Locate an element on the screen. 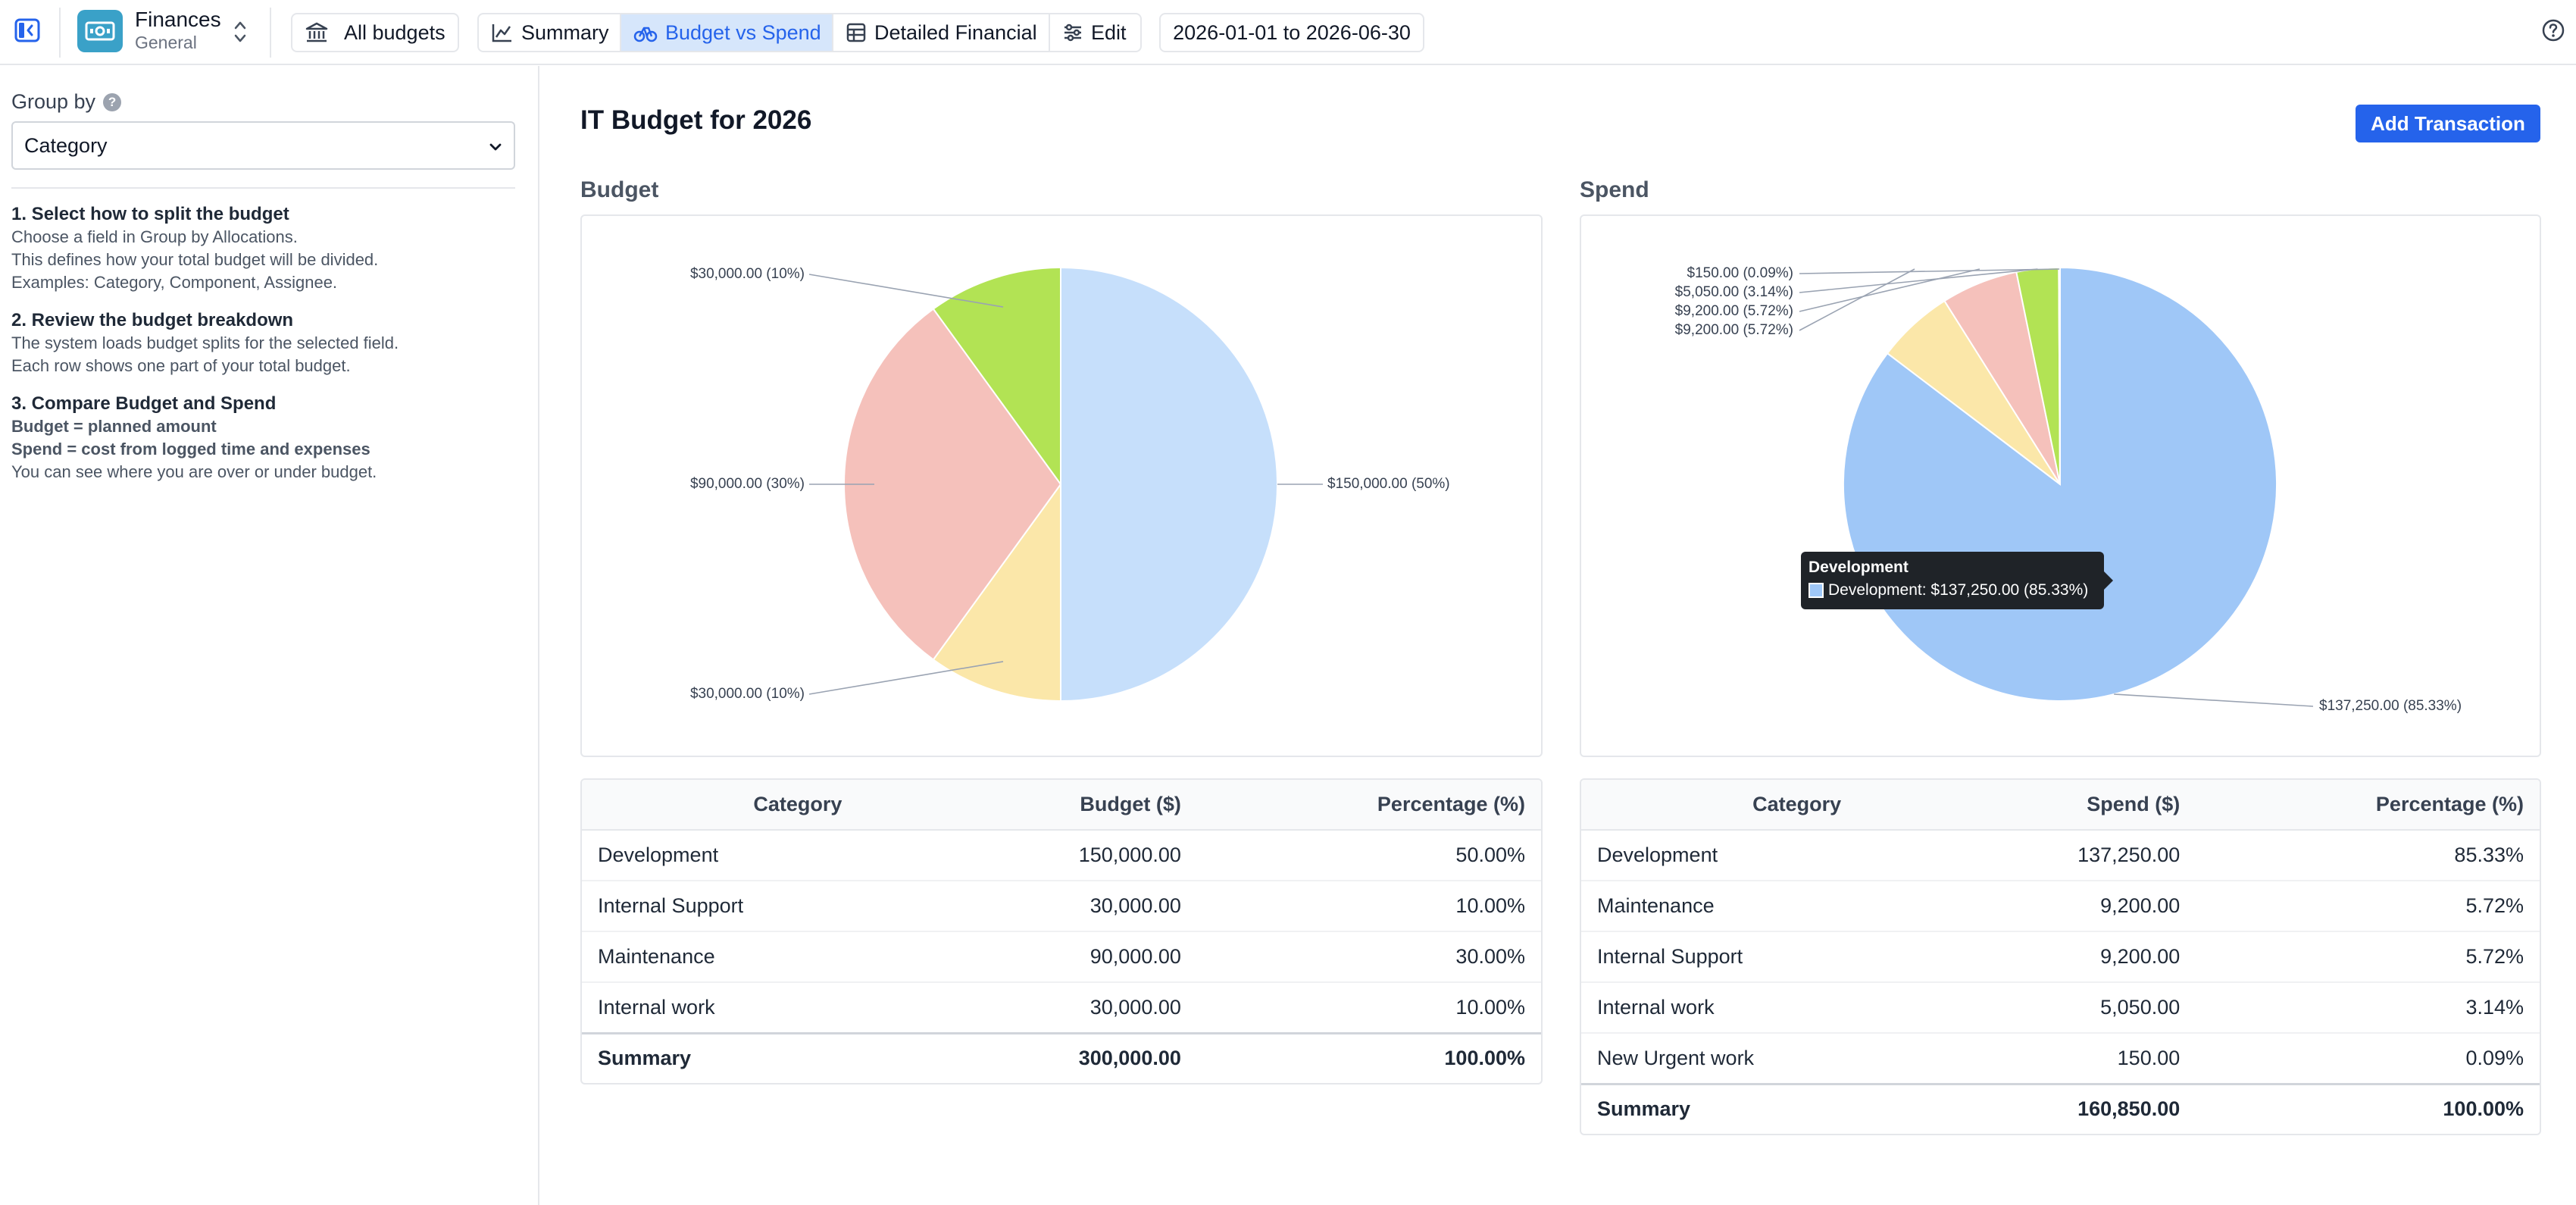 This screenshot has width=2576, height=1205. step-text: Budget = planned amount is located at coordinates (114, 427).